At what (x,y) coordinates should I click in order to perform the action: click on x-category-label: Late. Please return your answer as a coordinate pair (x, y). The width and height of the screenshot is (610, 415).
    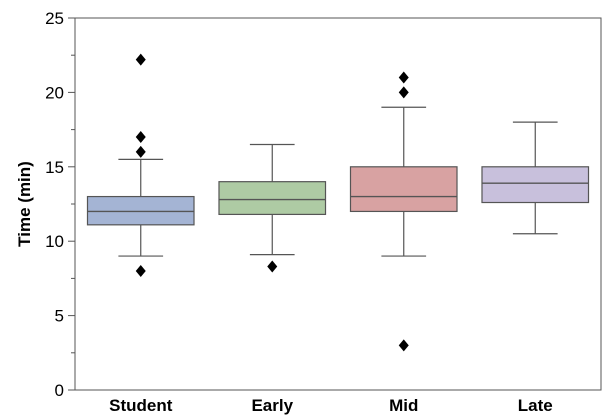
    Looking at the image, I should click on (535, 405).